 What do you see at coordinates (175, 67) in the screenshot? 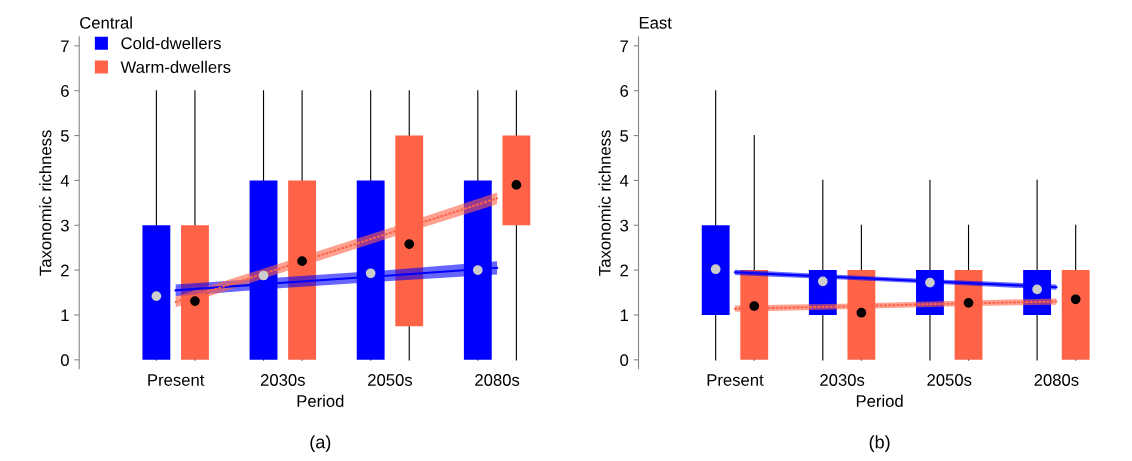
I see `legend-label: Warm-dwellers` at bounding box center [175, 67].